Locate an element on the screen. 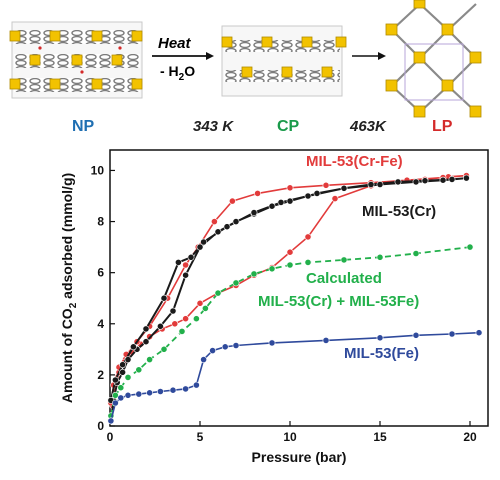 The height and width of the screenshot is (480, 500). x-tick-label: 10 is located at coordinates (290, 437).